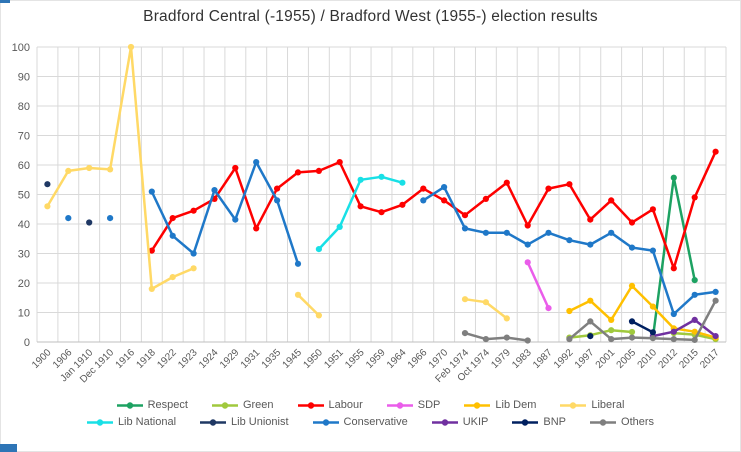  I want to click on legend-item-bnp: BNP, so click(539, 422).